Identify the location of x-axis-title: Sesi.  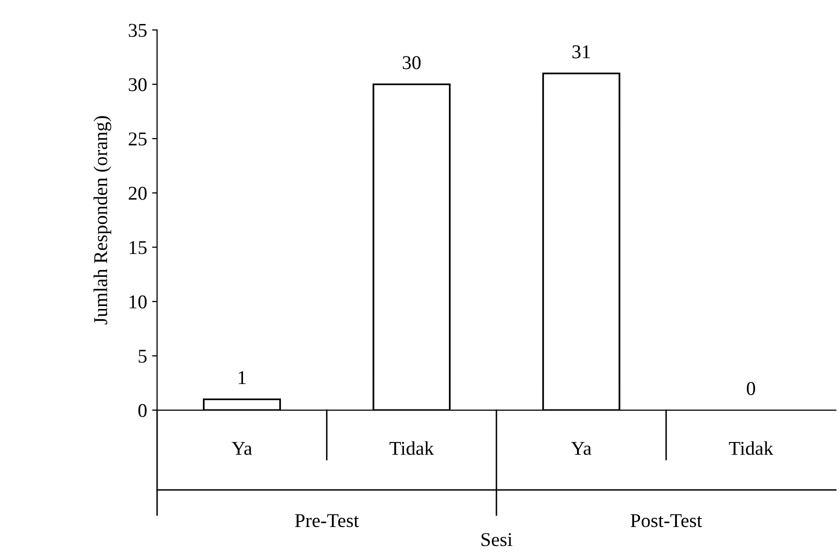
(497, 539).